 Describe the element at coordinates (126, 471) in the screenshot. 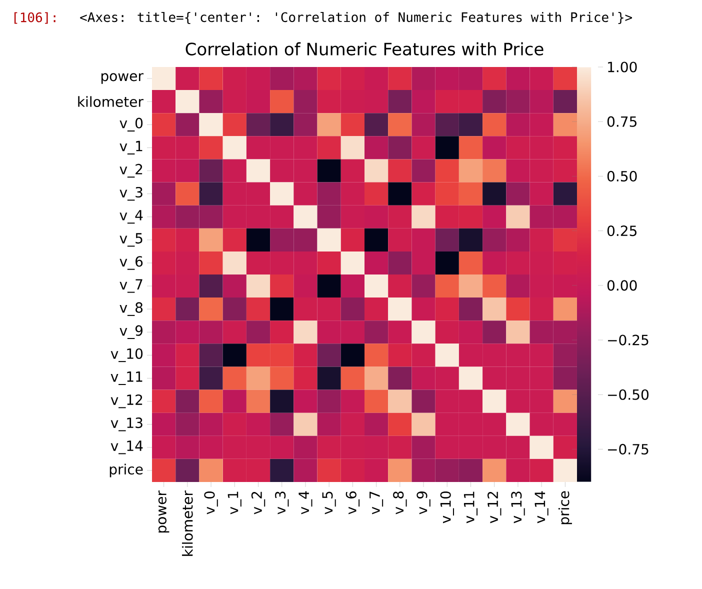

I see `y-tick-label: price` at that location.